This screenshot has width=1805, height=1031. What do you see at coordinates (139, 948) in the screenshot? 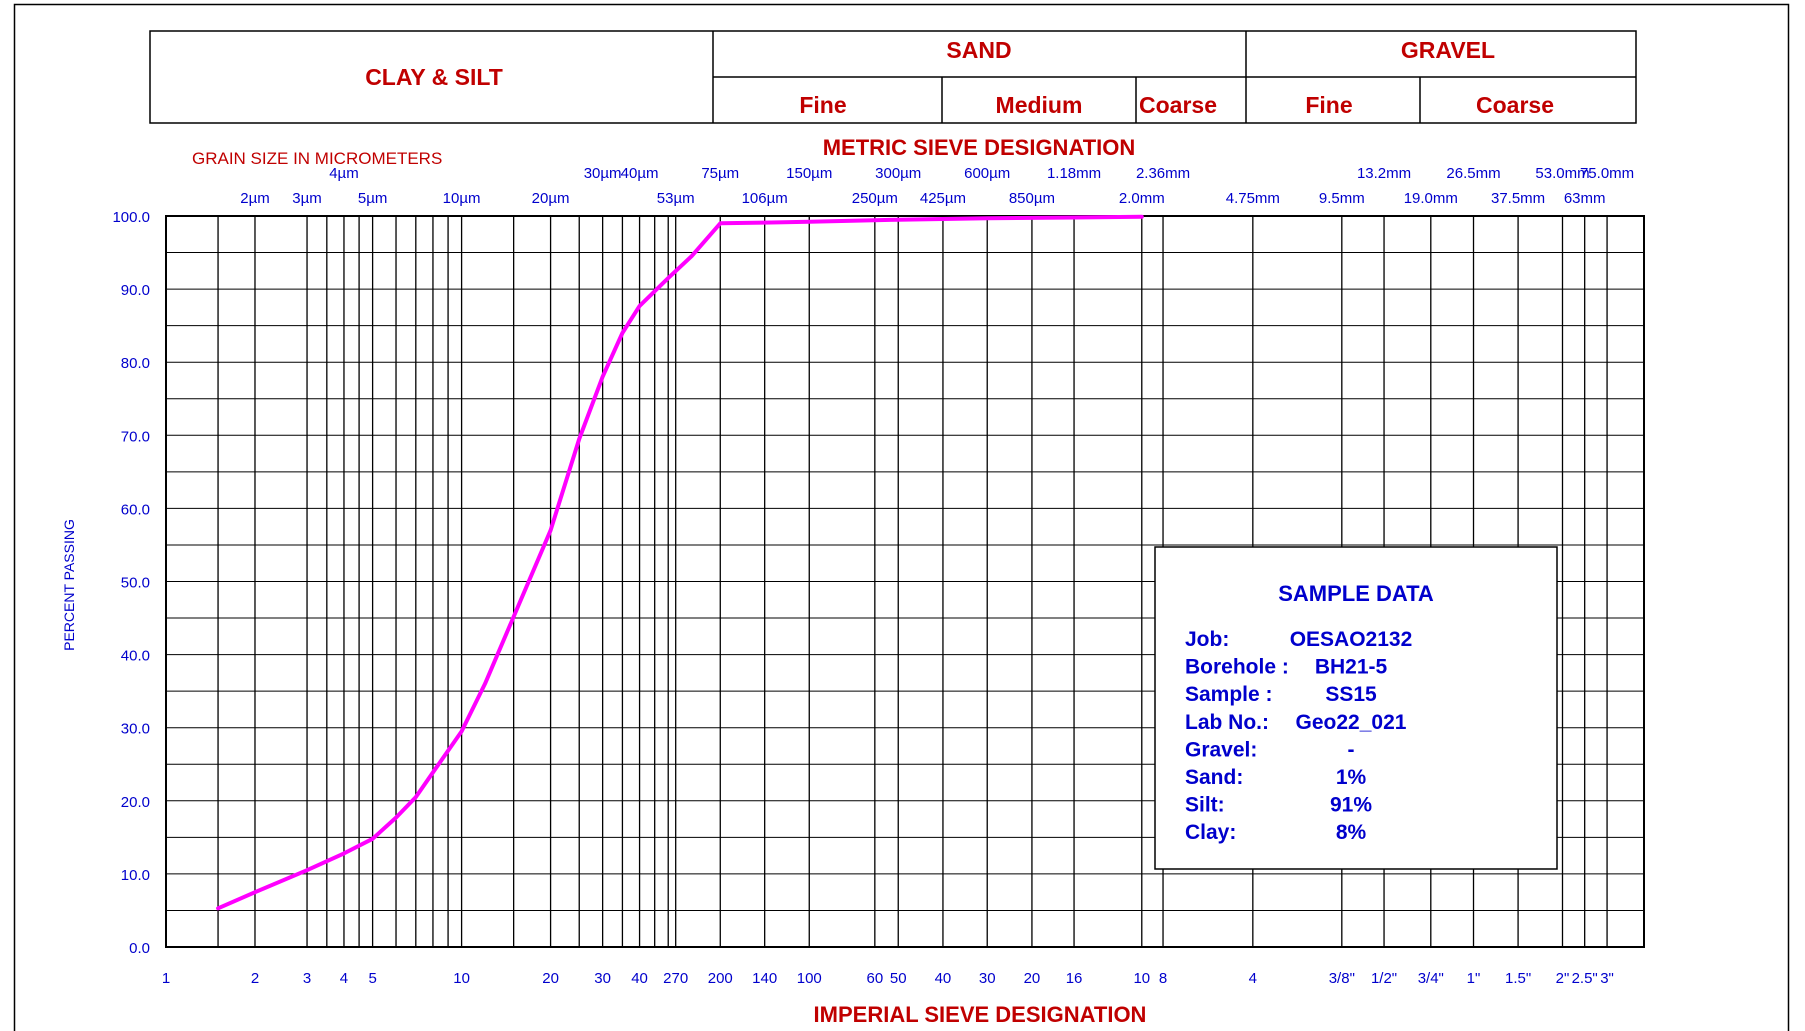
I see `y-tick-label: 0.0` at bounding box center [139, 948].